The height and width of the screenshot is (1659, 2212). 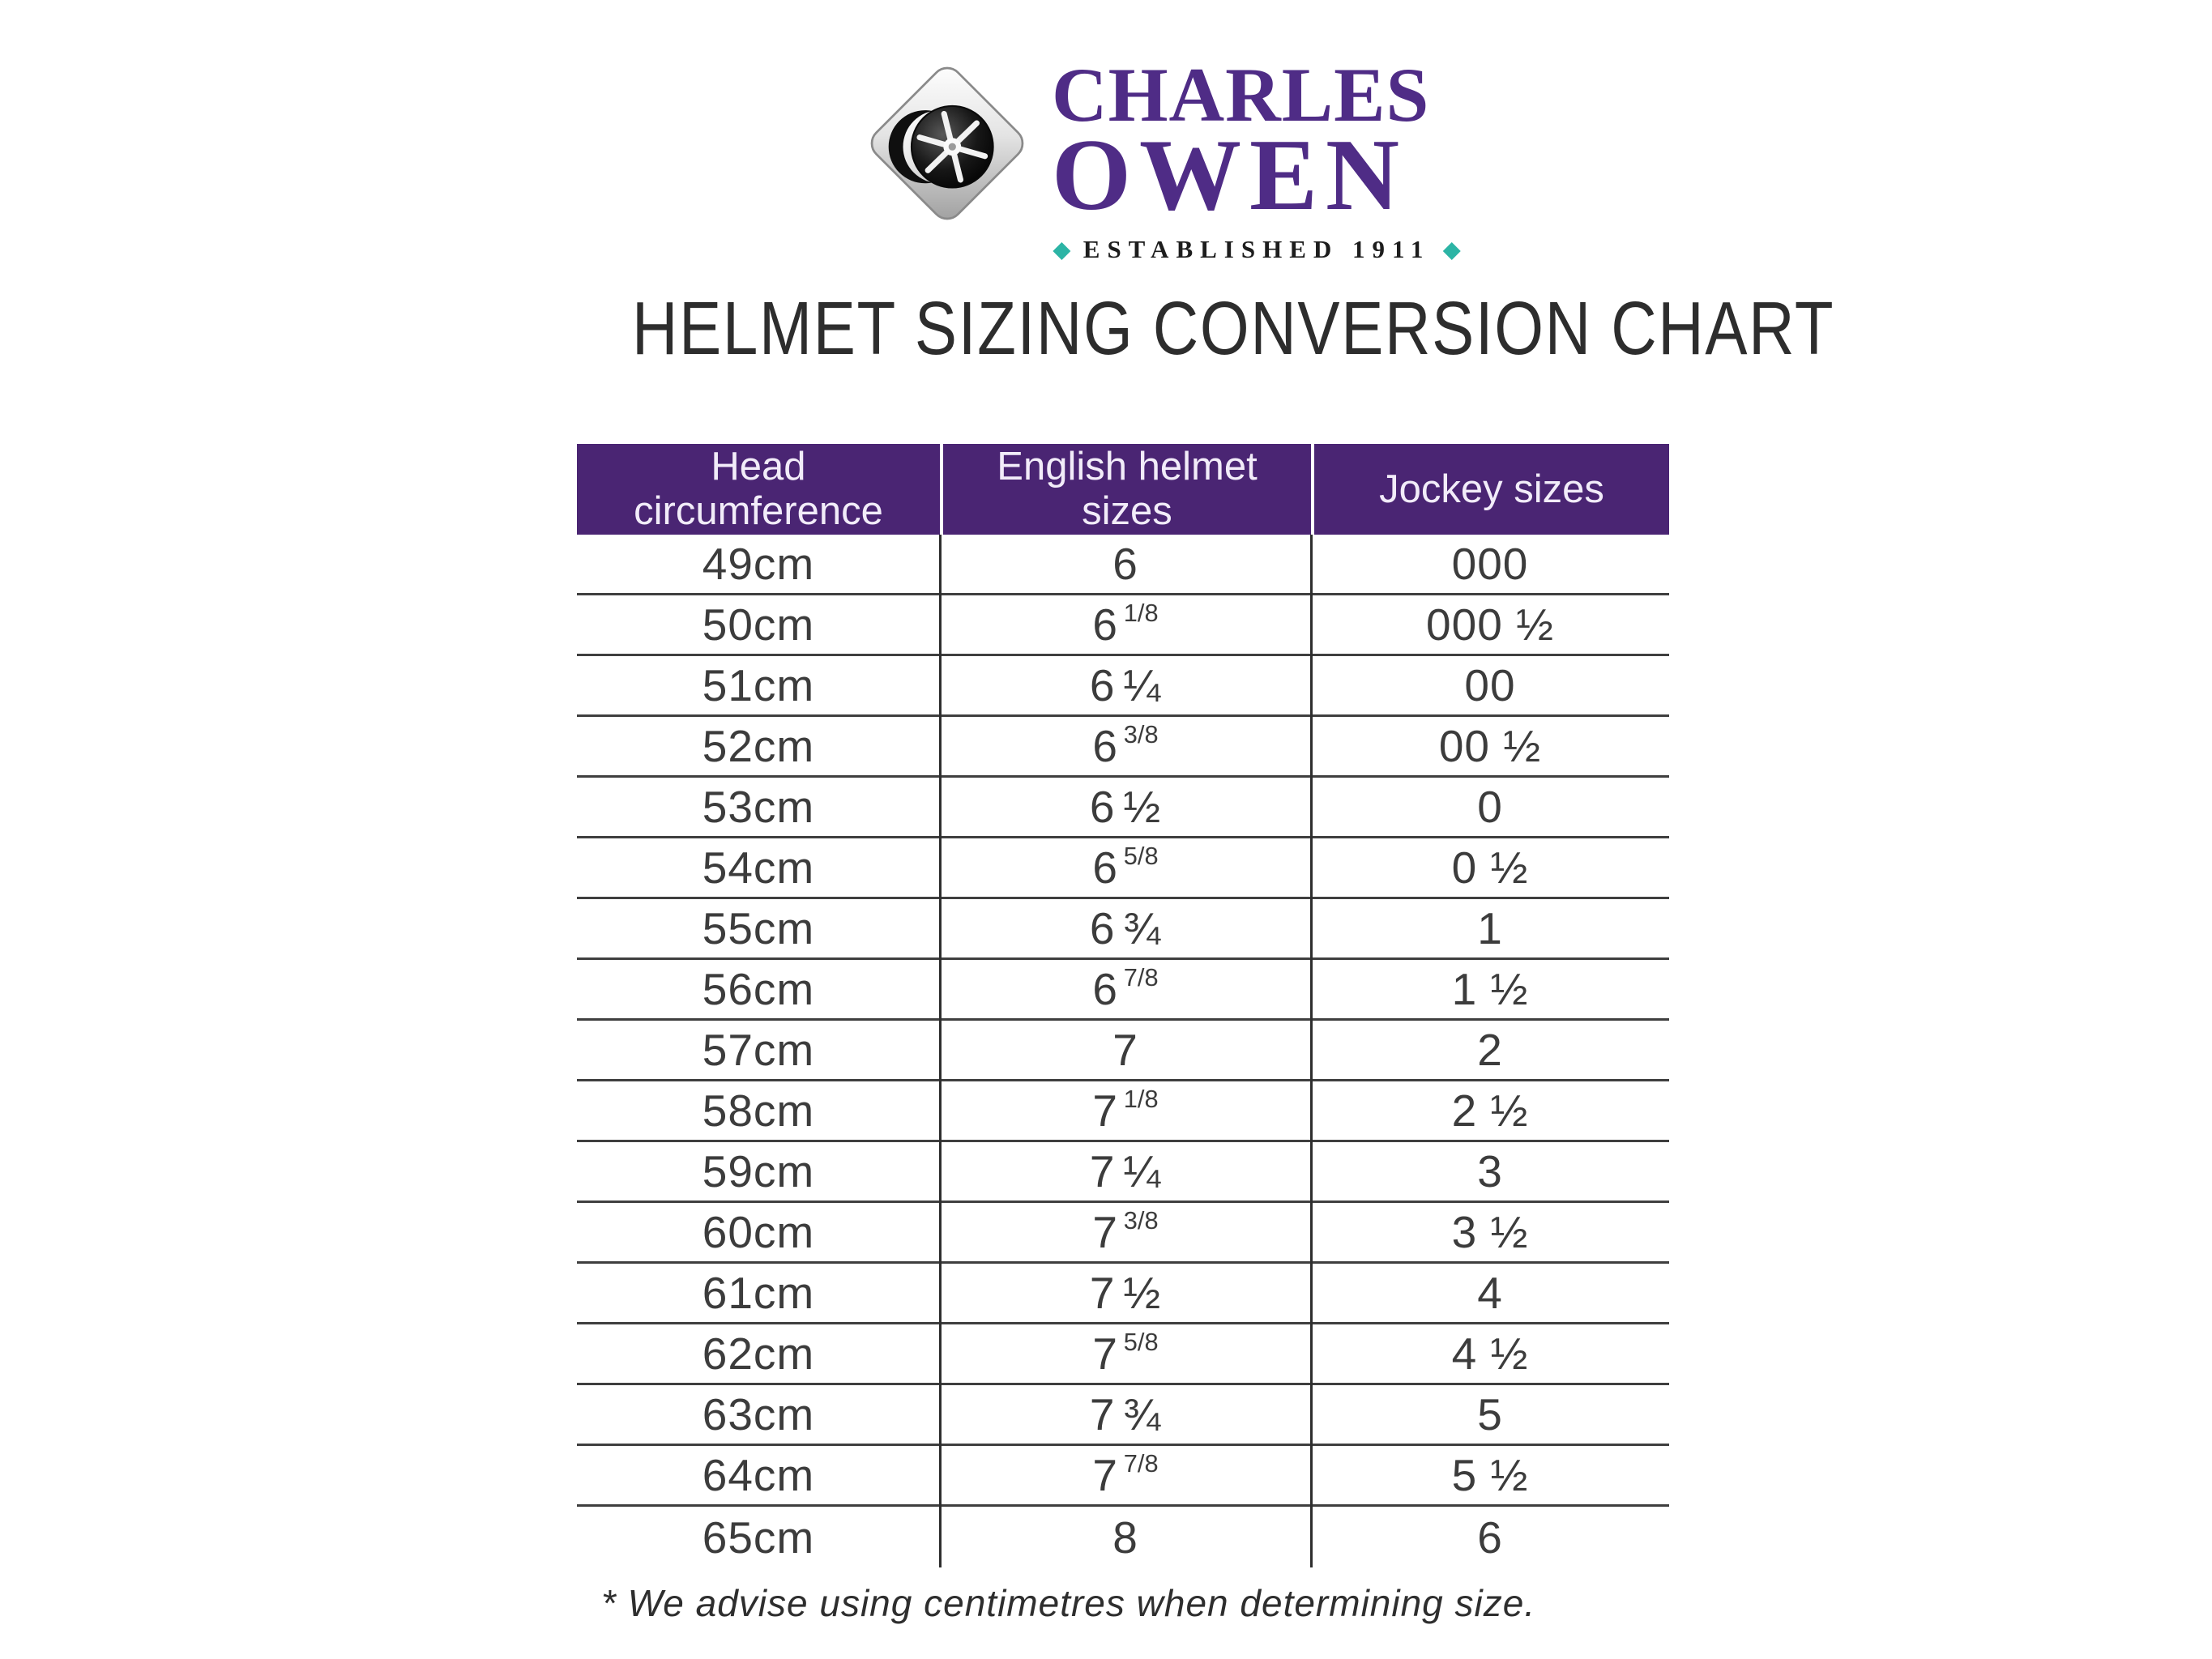 I want to click on brand-name-line2: OWEN, so click(x=1230, y=175).